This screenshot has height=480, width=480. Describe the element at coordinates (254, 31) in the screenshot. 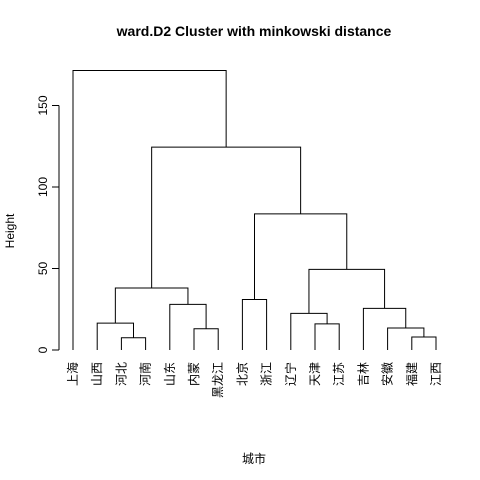

I see `chart-title: ward.D2 Cluster with minkowski distance` at that location.